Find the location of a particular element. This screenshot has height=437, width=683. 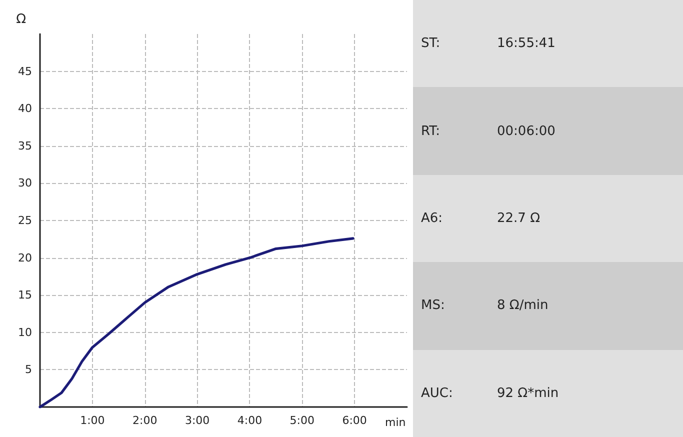

x-tick-label: 3:00 is located at coordinates (197, 420).